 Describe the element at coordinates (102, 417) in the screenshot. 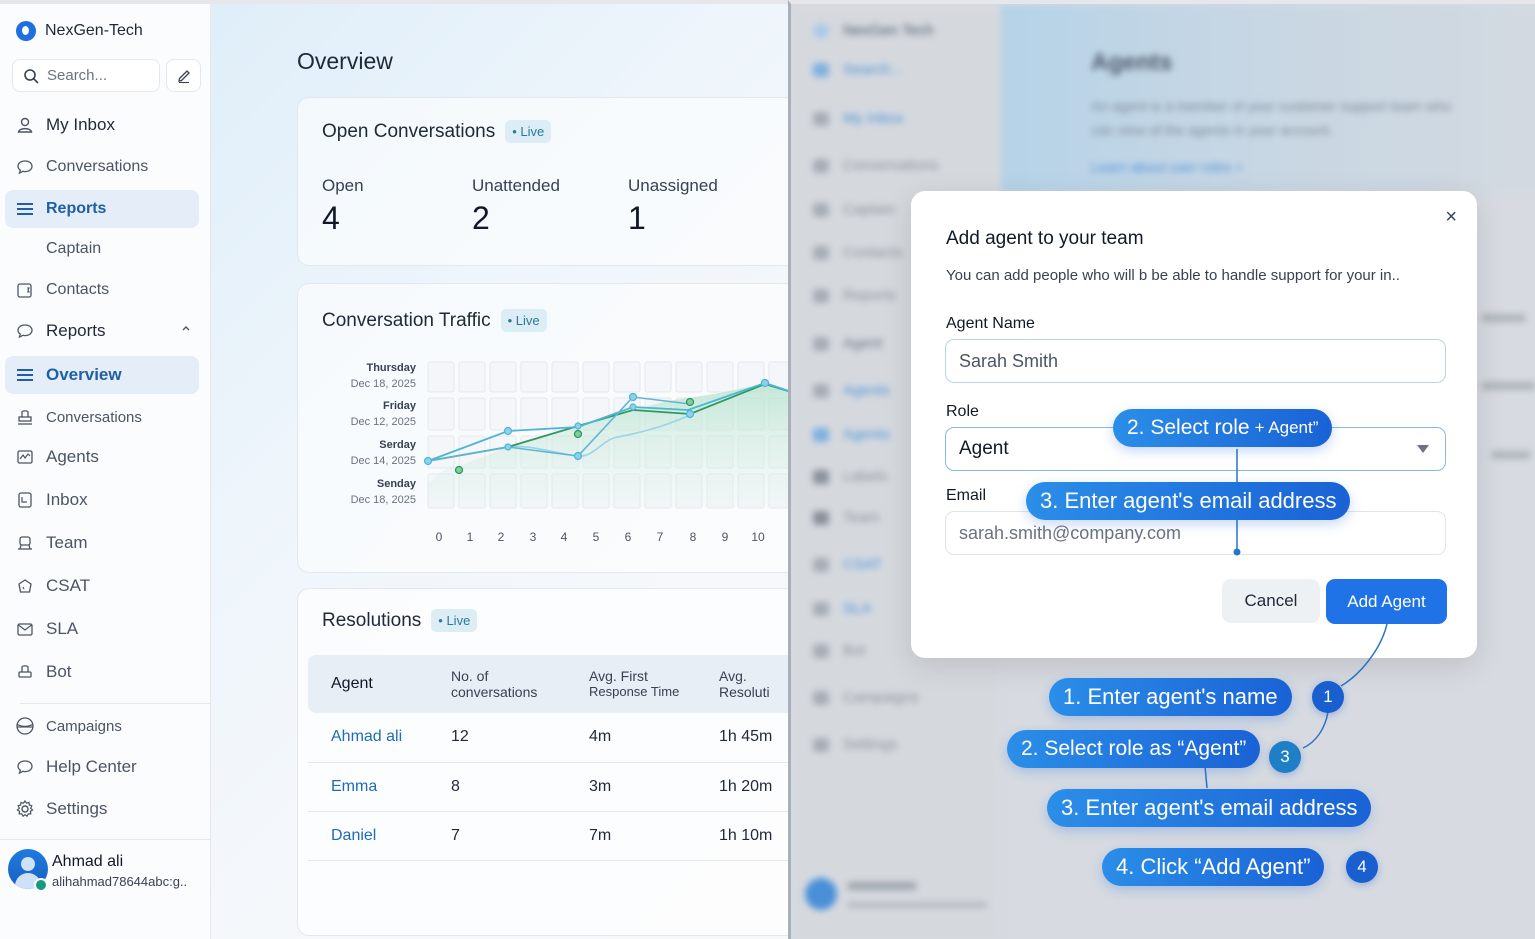

I see `sidebar-item-report-conversations: Conversations` at that location.